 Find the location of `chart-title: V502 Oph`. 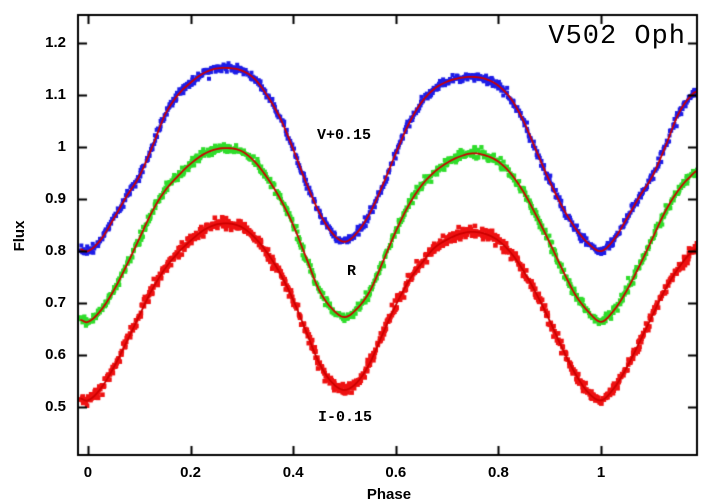

chart-title: V502 Oph is located at coordinates (617, 37).